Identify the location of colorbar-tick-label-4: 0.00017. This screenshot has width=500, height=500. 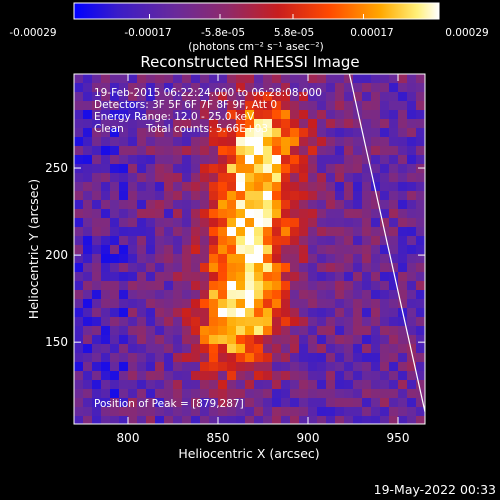
(371, 33).